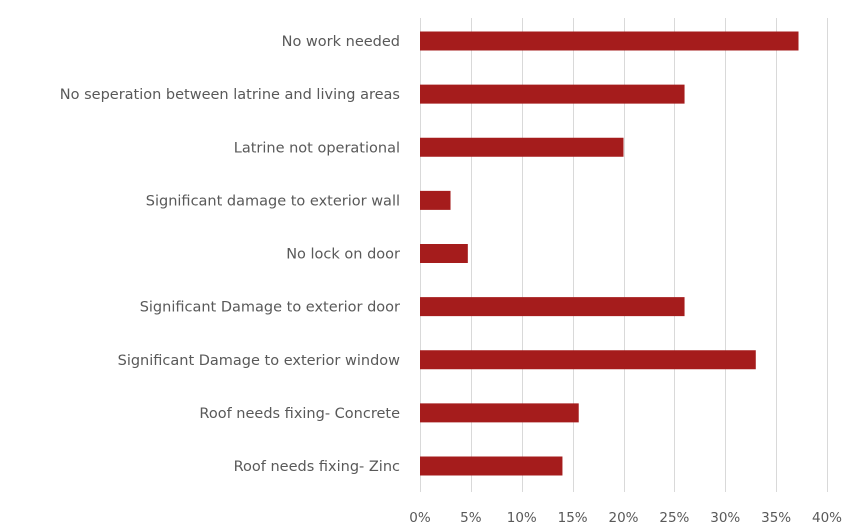  I want to click on category-label: Significant damage to exterior wall, so click(273, 201).